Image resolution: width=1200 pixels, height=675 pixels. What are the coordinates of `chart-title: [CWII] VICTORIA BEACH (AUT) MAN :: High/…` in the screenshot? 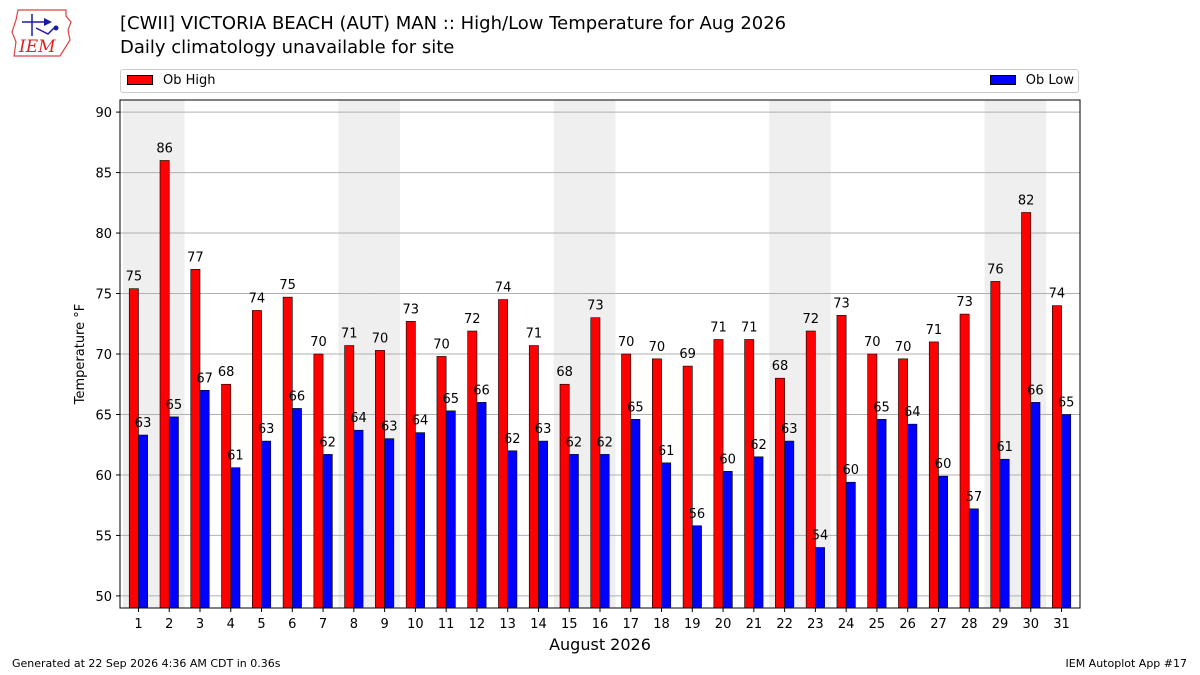 It's located at (453, 23).